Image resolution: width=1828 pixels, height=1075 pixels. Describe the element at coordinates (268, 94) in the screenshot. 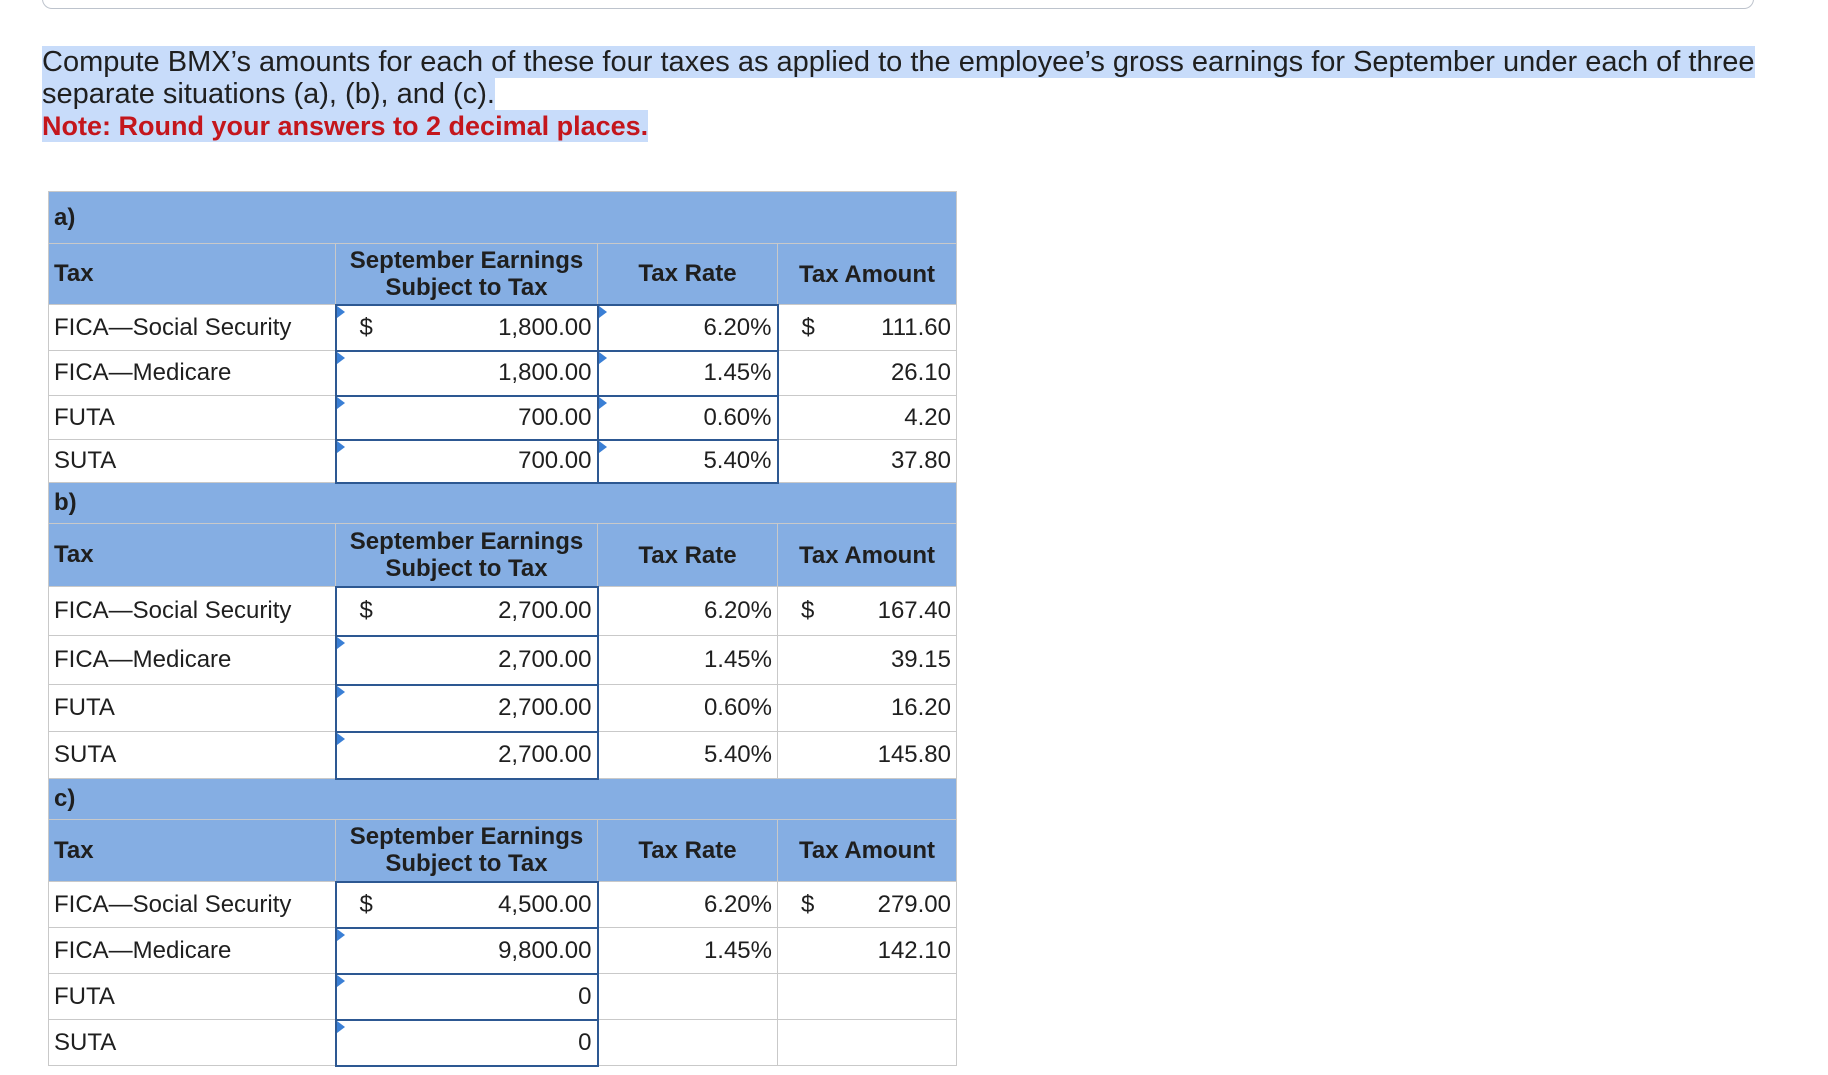

I see `question-text-line-2: separate situations (a), (b), and (c).` at that location.